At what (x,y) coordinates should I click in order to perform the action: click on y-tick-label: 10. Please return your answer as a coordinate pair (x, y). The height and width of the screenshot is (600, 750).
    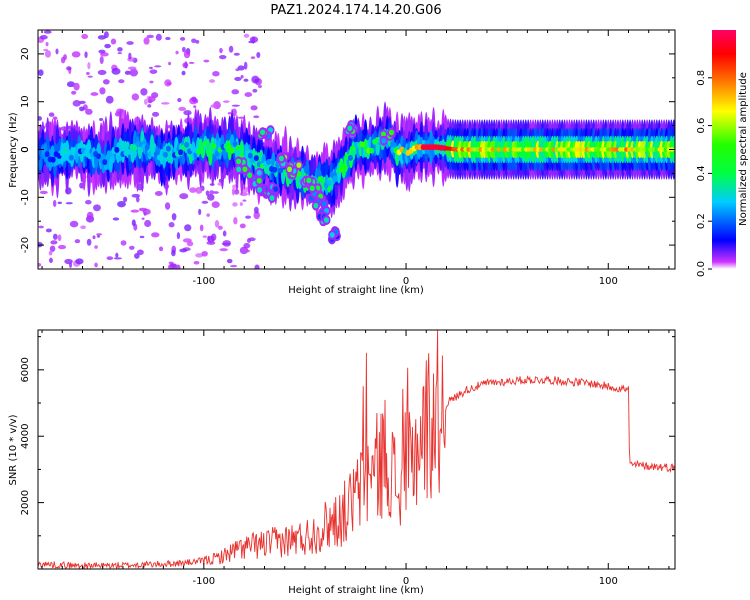
    Looking at the image, I should click on (25, 101).